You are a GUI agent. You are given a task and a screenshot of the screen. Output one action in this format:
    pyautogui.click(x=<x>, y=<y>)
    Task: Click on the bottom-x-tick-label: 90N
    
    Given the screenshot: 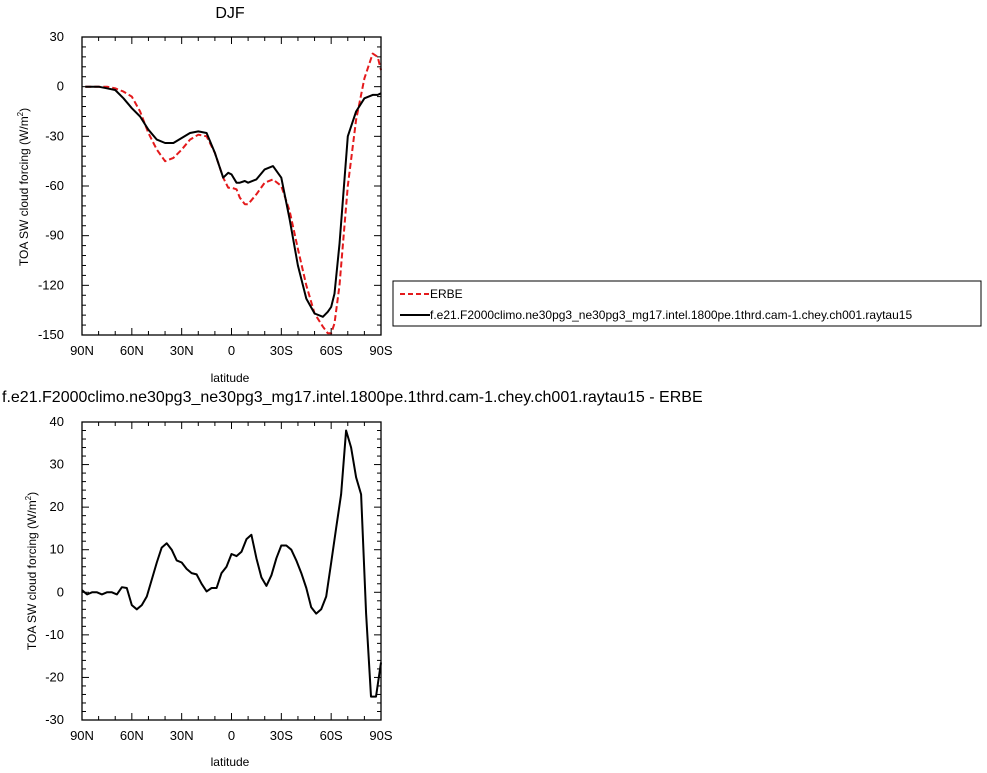 What is the action you would take?
    pyautogui.click(x=82, y=735)
    